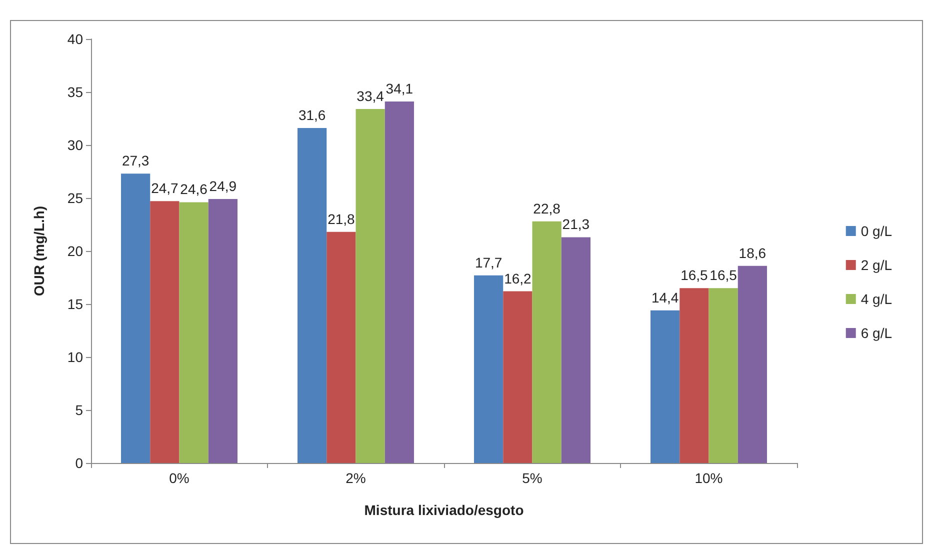  What do you see at coordinates (75, 145) in the screenshot?
I see `y-tick-label: 30` at bounding box center [75, 145].